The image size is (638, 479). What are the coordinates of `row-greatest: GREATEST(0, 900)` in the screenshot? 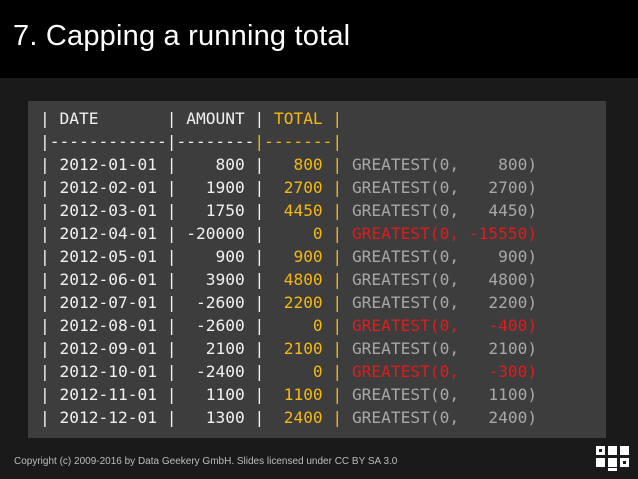 It's located at (444, 256).